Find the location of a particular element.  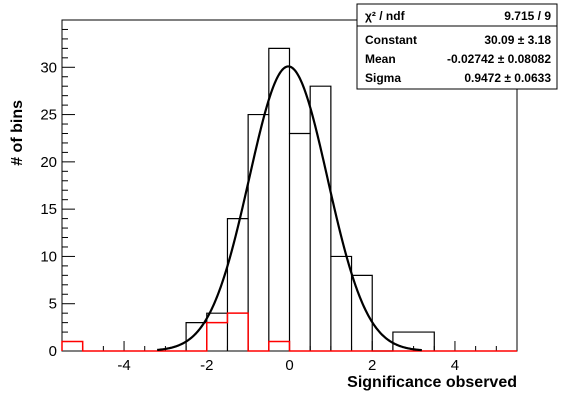

histogram-series is located at coordinates (289, 332).